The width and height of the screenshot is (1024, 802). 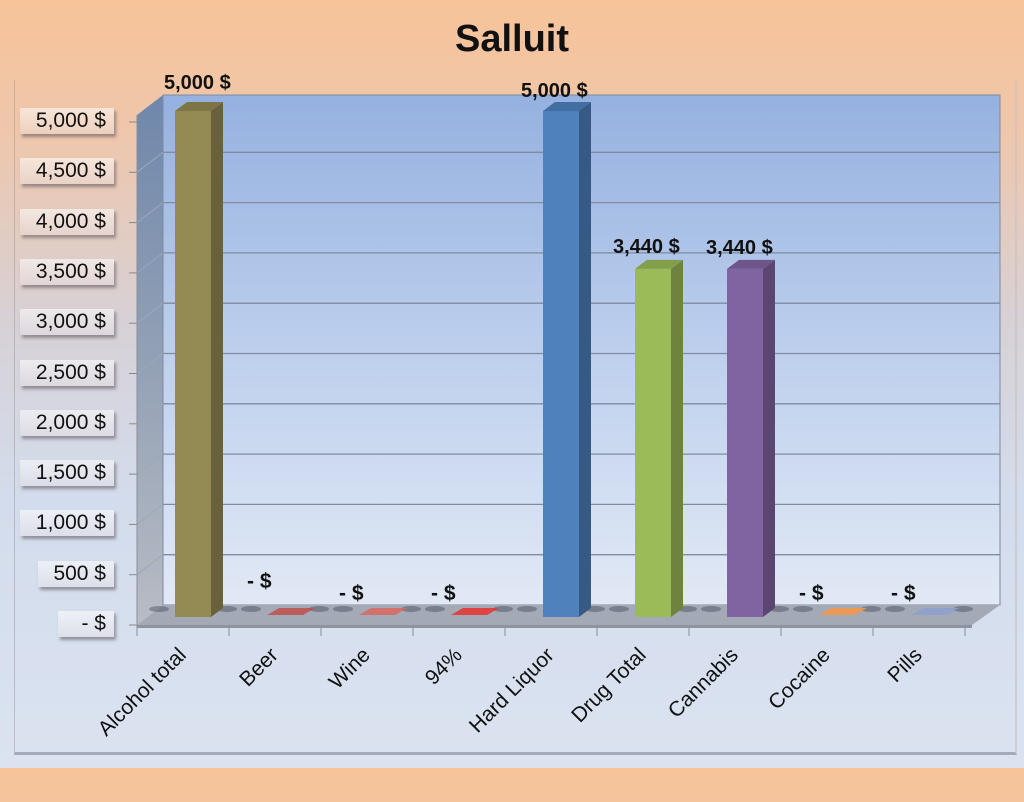 I want to click on x-axis, so click(x=551, y=632).